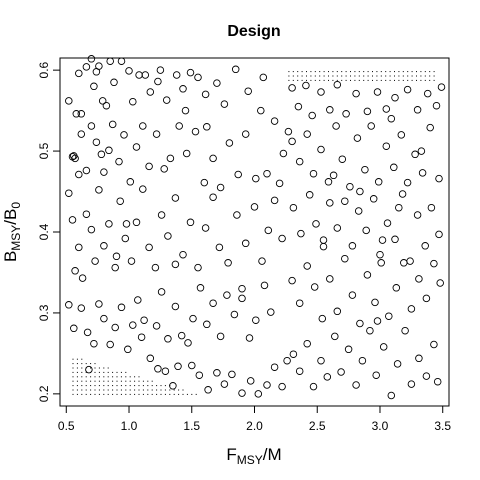  What do you see at coordinates (16, 205) in the screenshot?
I see `y-axis-label-subscript-2: 0` at bounding box center [16, 205].